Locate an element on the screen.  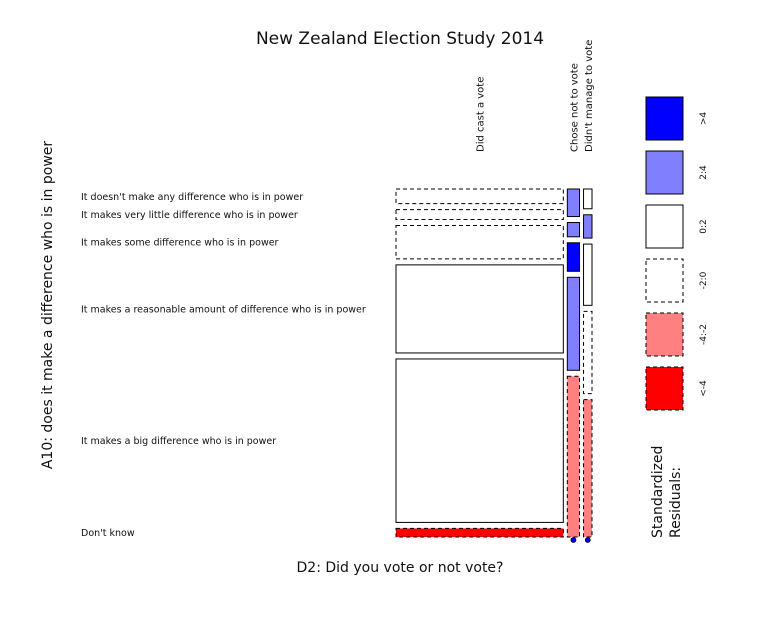
mosaic-cell-chose-not-to-vote-r0 is located at coordinates (573, 203).